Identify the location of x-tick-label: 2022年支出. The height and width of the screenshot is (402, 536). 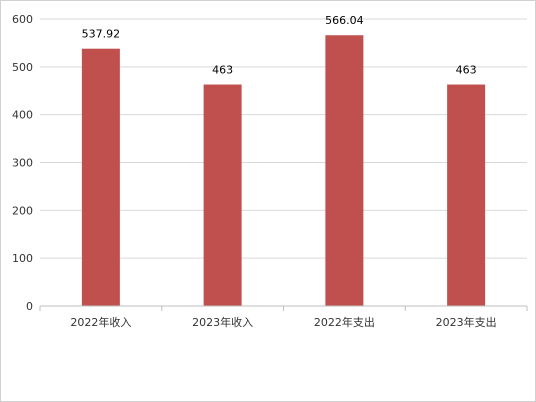
(344, 322).